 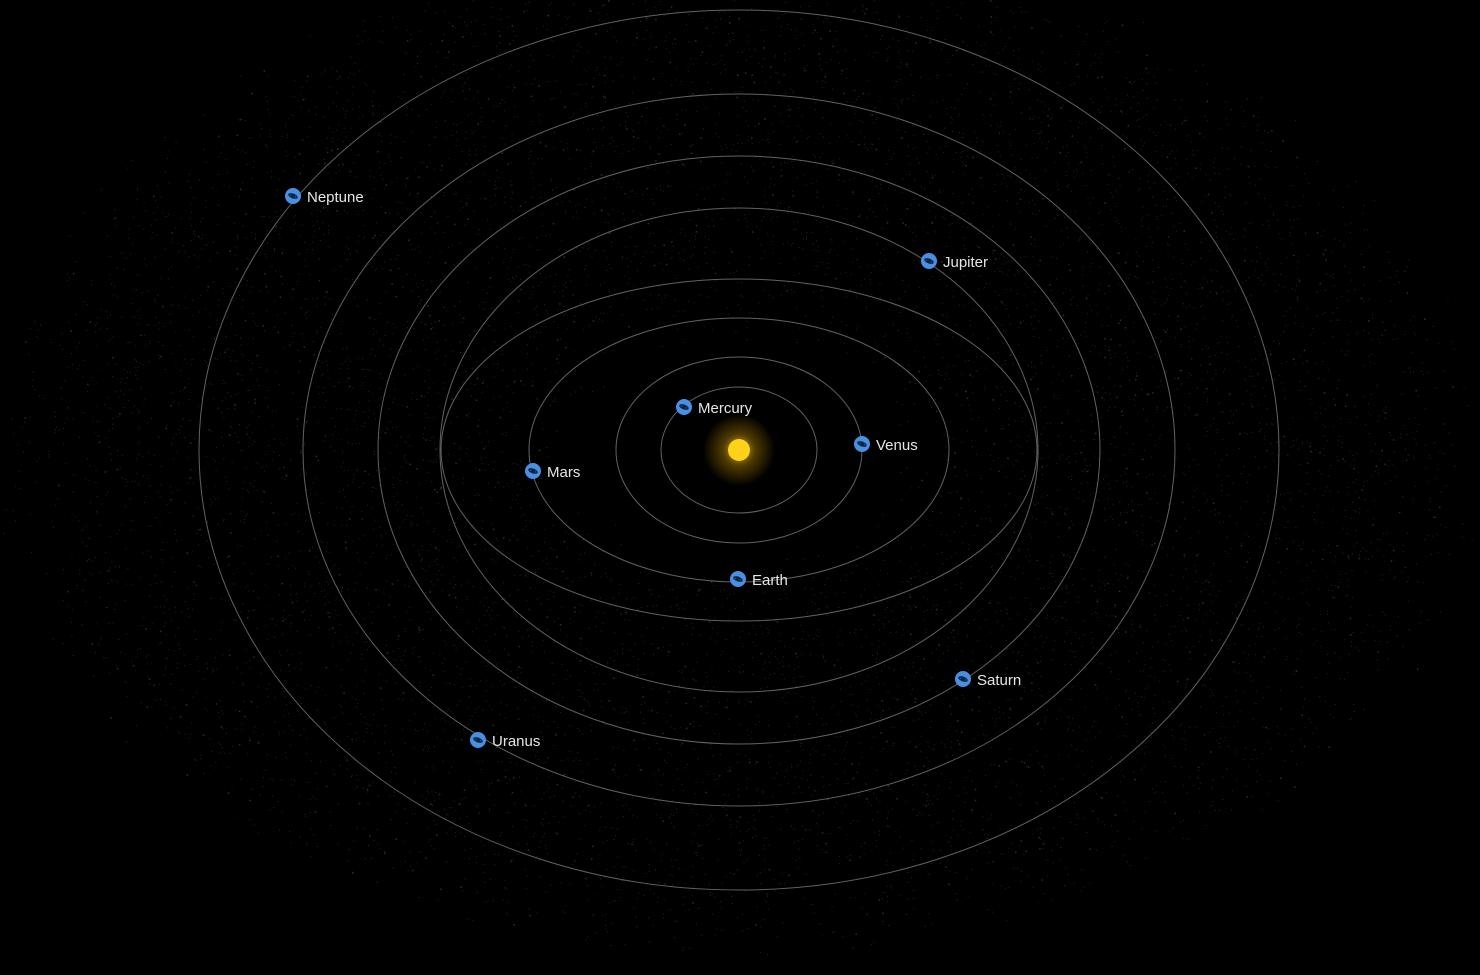 What do you see at coordinates (999, 680) in the screenshot?
I see `planet-label-saturn: Saturn` at bounding box center [999, 680].